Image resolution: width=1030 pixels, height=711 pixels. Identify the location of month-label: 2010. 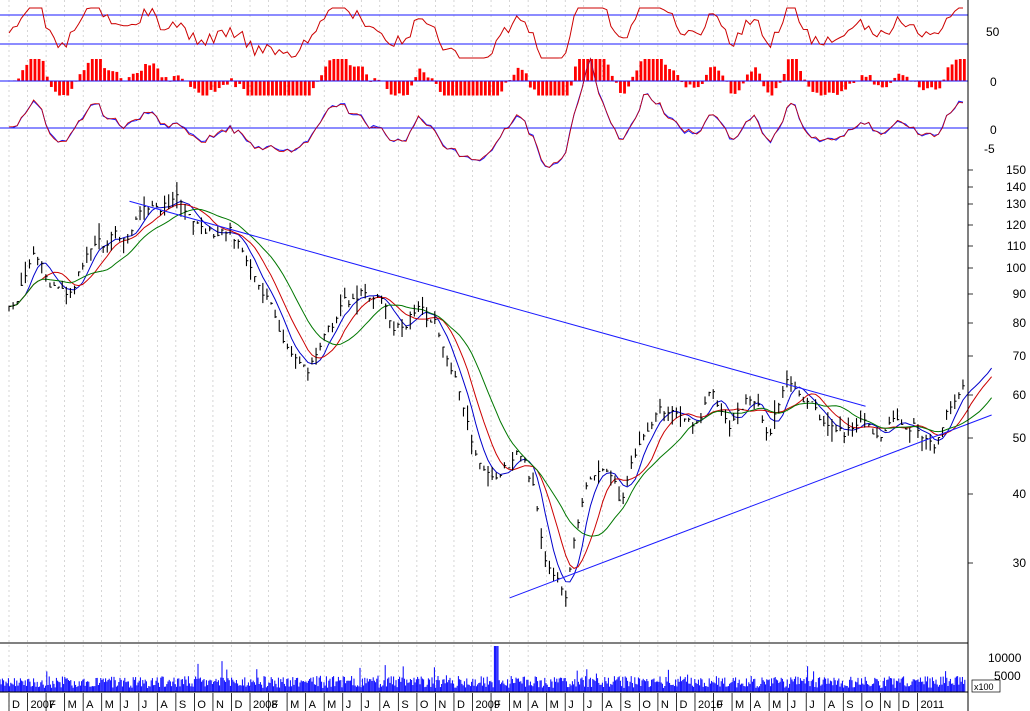
(710, 705).